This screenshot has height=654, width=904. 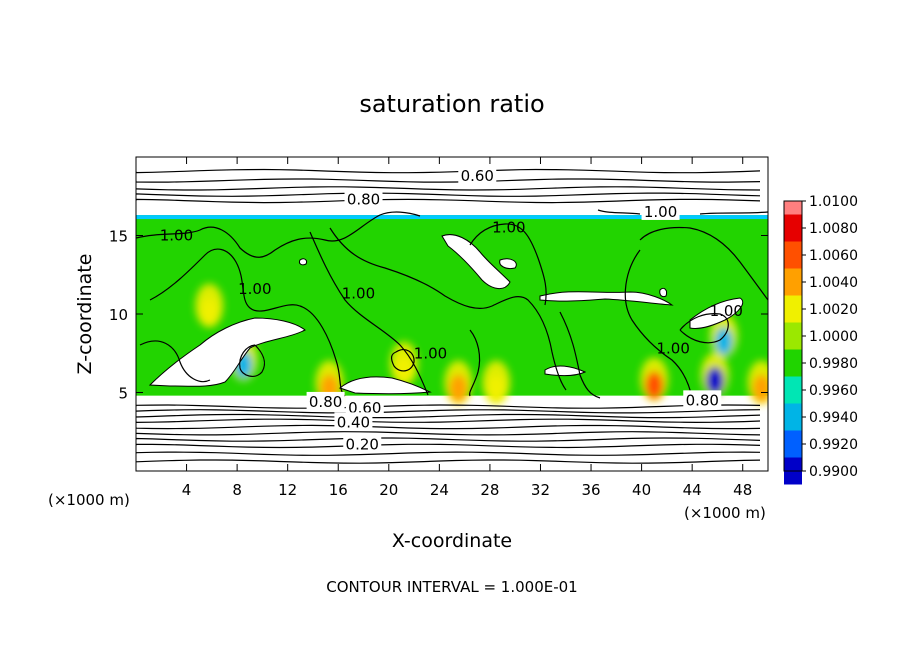 I want to click on x-tick-label: 32, so click(x=540, y=490).